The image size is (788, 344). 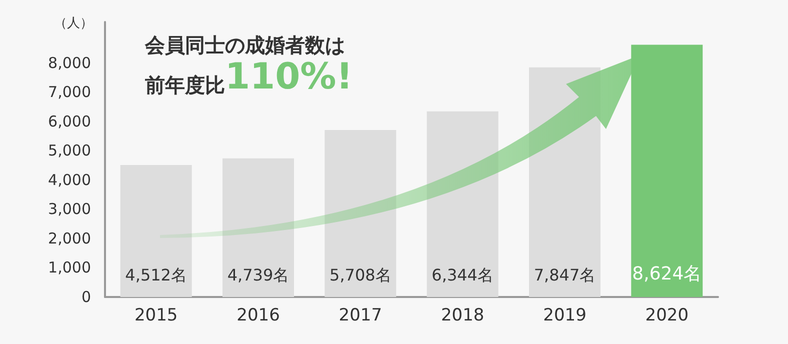 I want to click on y-tick-label: 8,000, so click(x=69, y=63).